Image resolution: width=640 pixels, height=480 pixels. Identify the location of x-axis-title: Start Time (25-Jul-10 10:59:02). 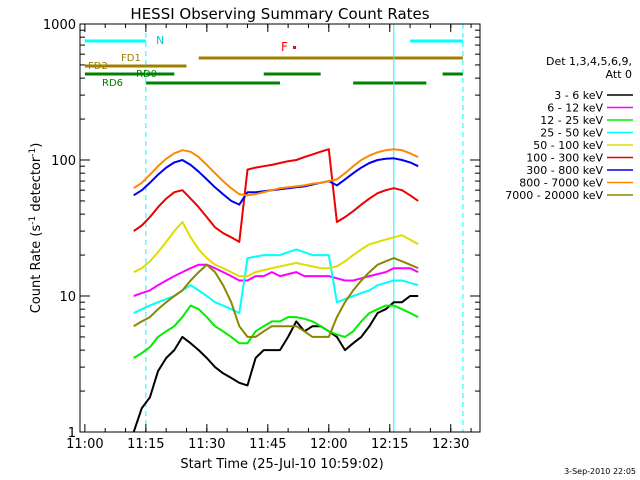
(281, 464).